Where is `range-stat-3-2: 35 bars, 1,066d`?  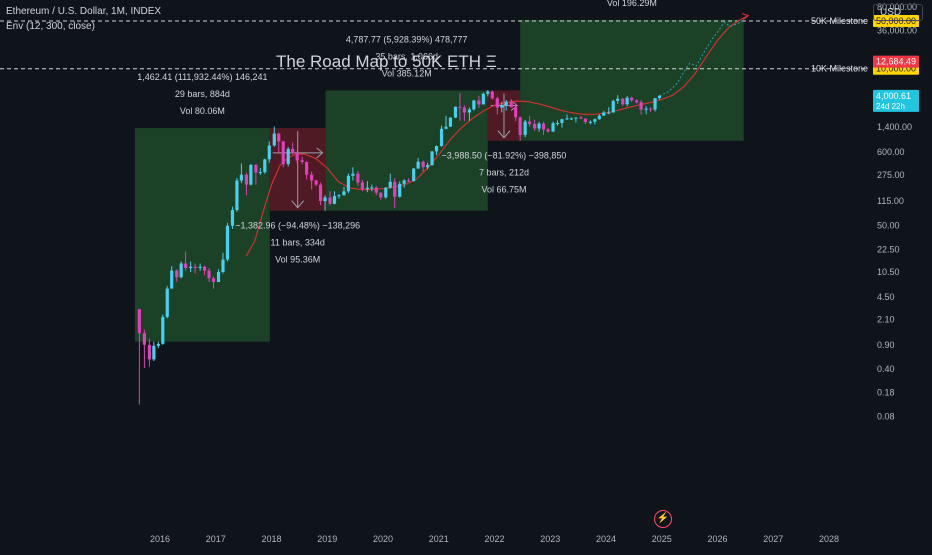 range-stat-3-2: 35 bars, 1,066d is located at coordinates (406, 56).